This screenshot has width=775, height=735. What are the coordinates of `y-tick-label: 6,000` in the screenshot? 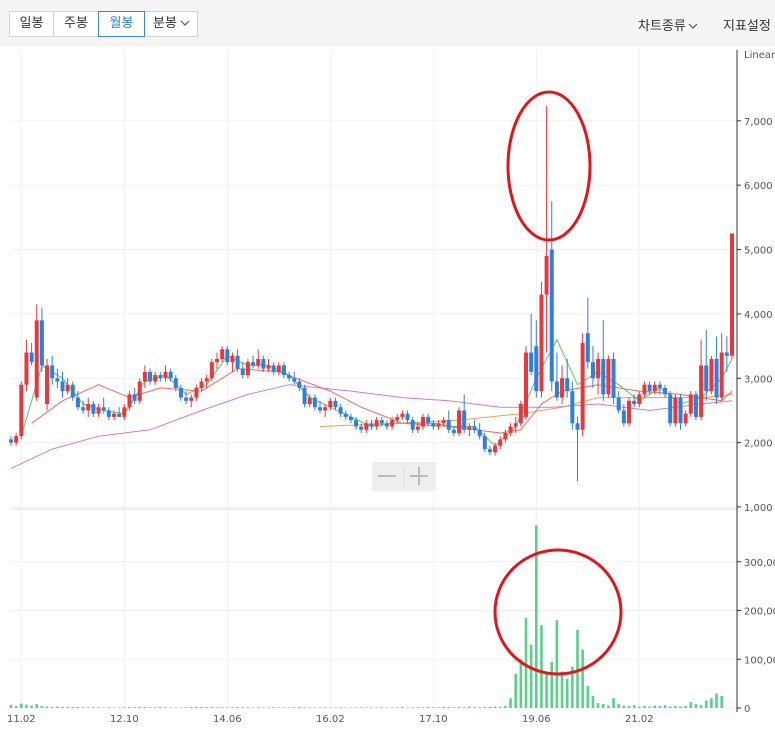 It's located at (758, 186).